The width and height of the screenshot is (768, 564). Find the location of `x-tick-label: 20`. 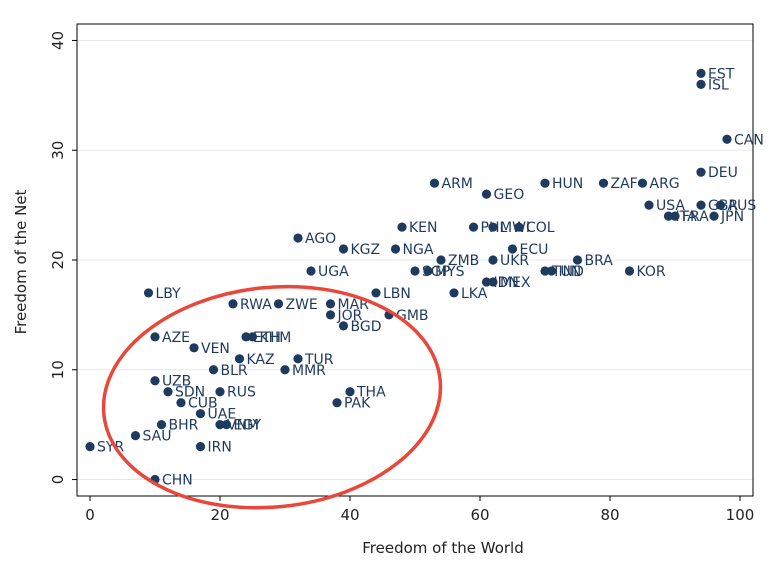

x-tick-label: 20 is located at coordinates (219, 515).